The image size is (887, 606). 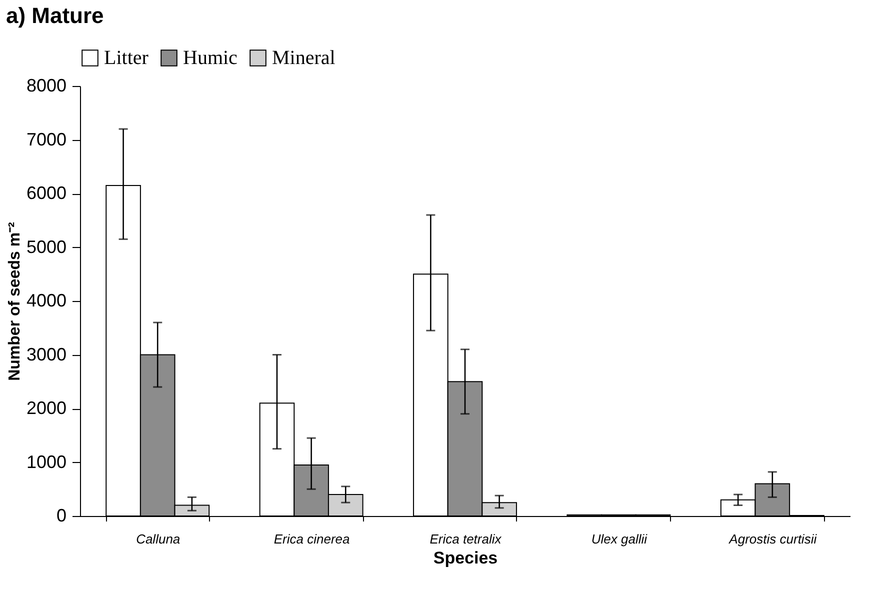 I want to click on legend-label: Litter, so click(x=126, y=58).